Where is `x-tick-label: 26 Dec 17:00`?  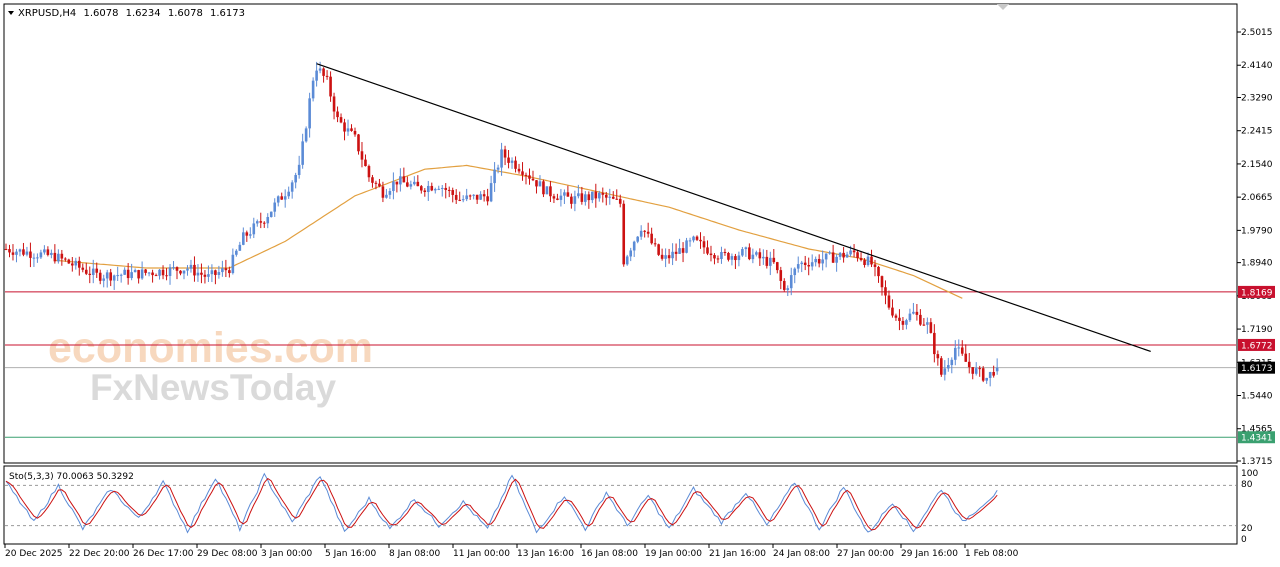 x-tick-label: 26 Dec 17:00 is located at coordinates (163, 554).